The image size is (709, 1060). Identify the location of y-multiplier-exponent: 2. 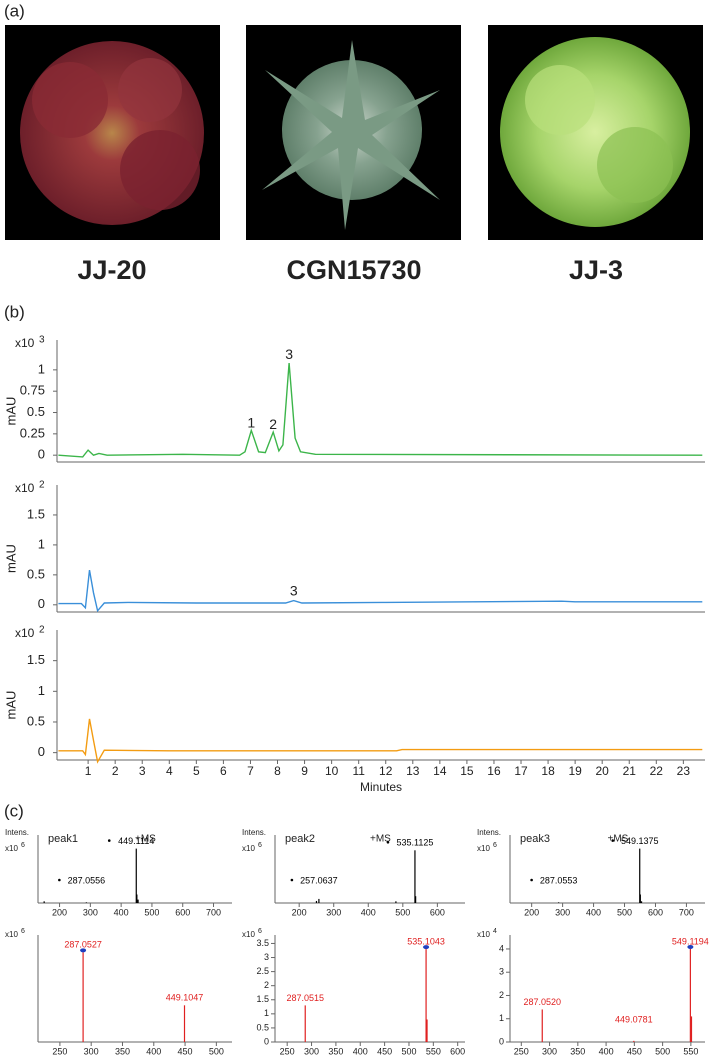
(42, 485).